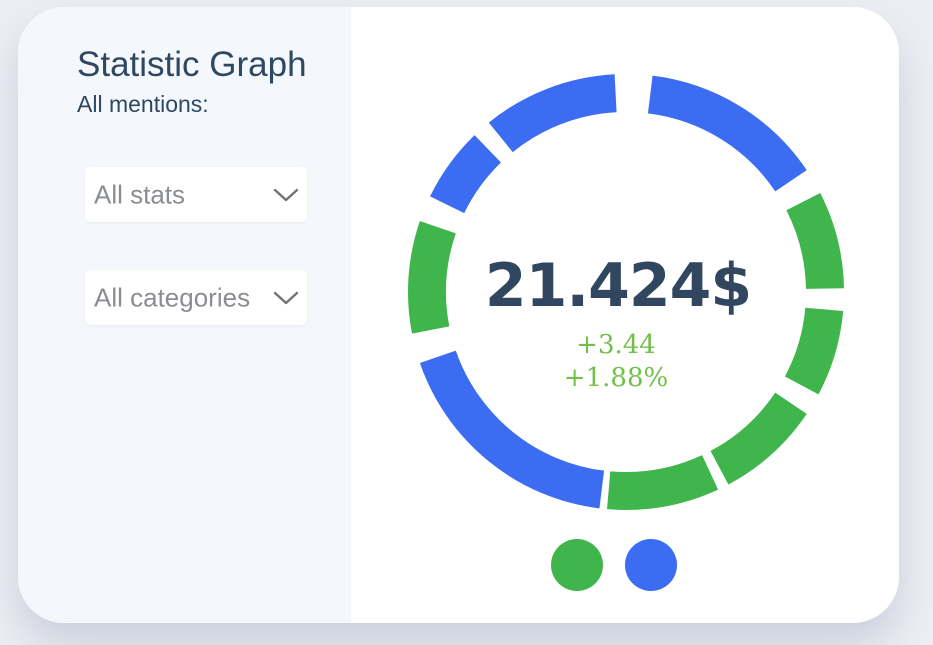  I want to click on stats-dropdown: All stats, so click(196, 194).